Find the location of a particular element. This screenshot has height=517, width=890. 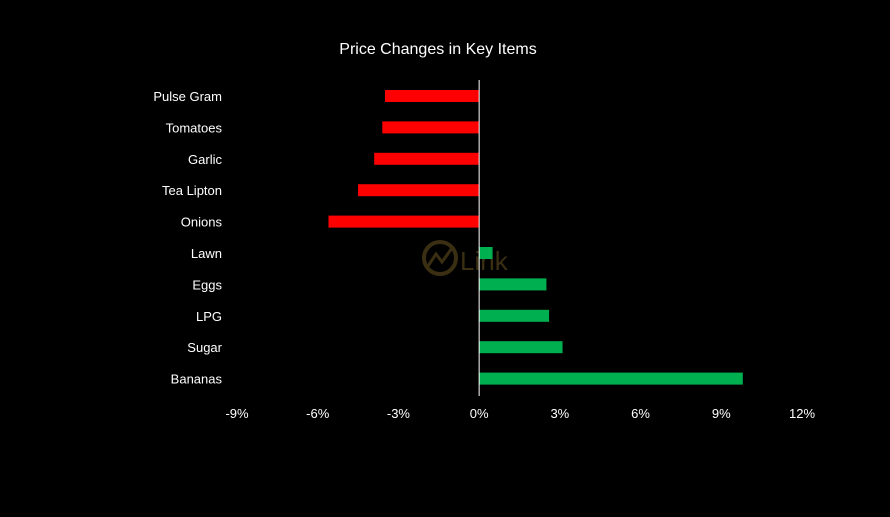

watermark-logo-icon is located at coordinates (440, 258).